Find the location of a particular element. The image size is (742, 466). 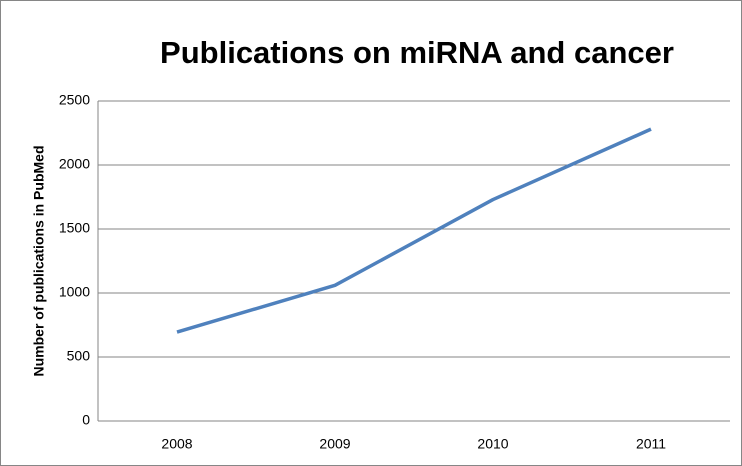

y-tick-label: 1000 is located at coordinates (74, 292).